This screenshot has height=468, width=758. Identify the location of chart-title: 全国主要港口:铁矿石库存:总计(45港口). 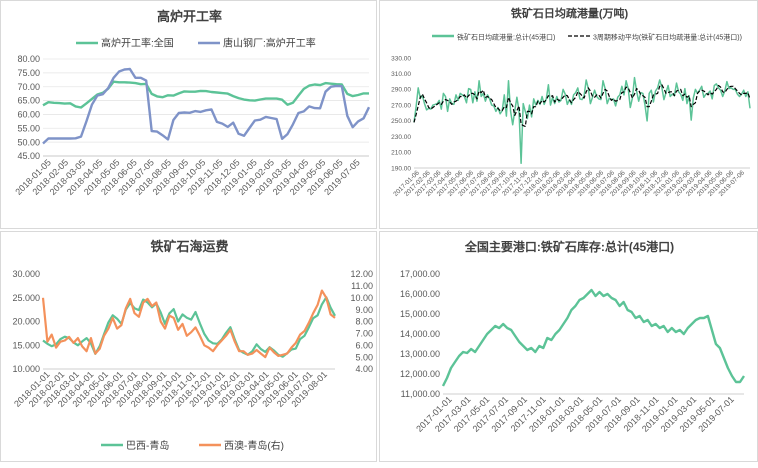
(569, 246).